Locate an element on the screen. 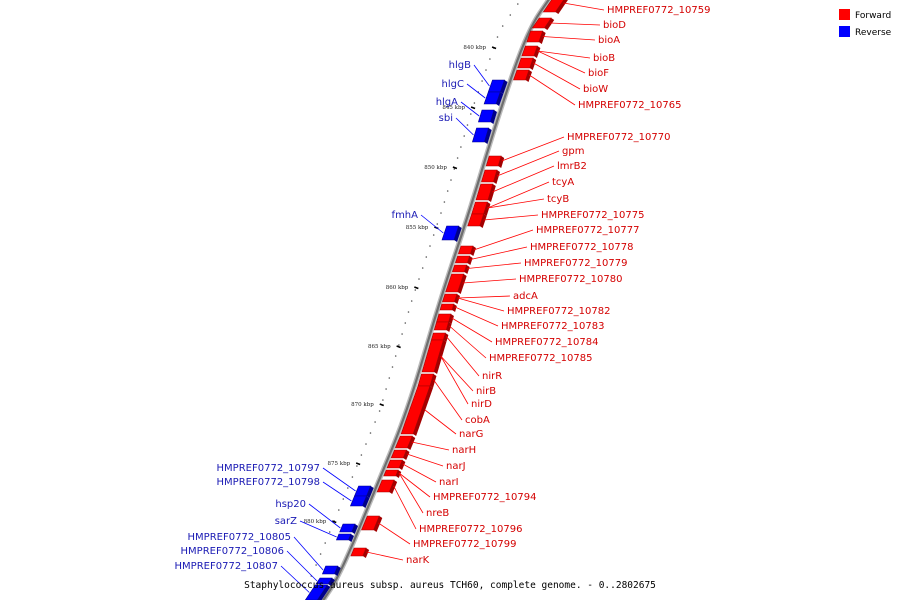 Image resolution: width=900 pixels, height=600 pixels. forward-gene-label: narI is located at coordinates (449, 482).